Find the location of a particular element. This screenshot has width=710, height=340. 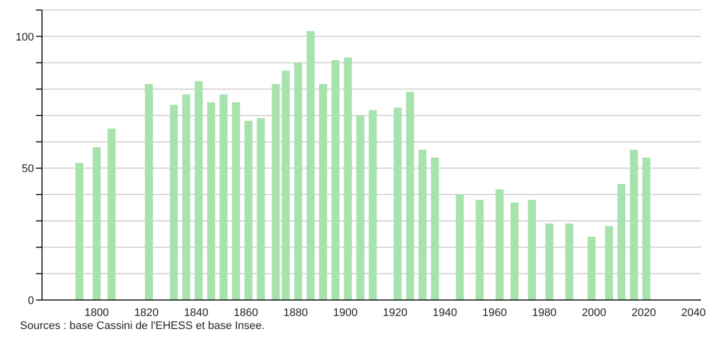

y-tick-label: 100 is located at coordinates (25, 37).